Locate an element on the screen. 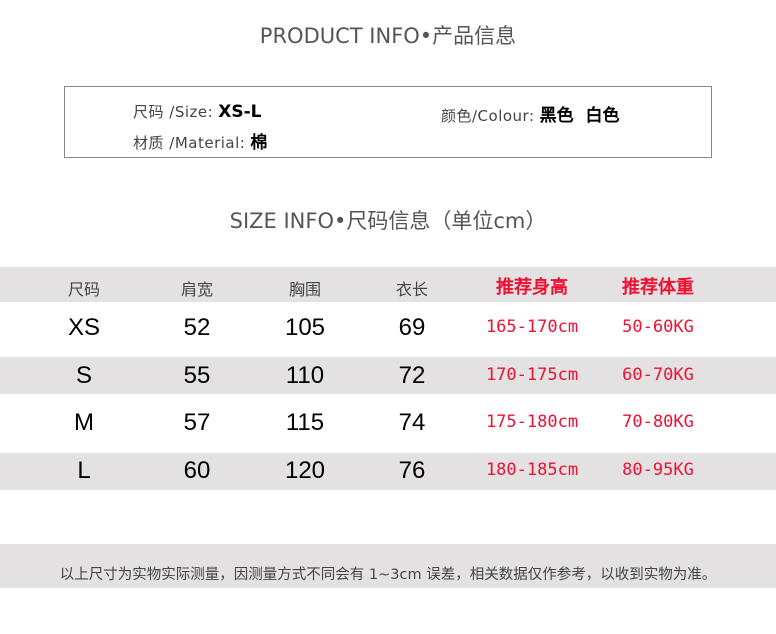 Image resolution: width=776 pixels, height=634 pixels. size-cell: L is located at coordinates (84, 470).